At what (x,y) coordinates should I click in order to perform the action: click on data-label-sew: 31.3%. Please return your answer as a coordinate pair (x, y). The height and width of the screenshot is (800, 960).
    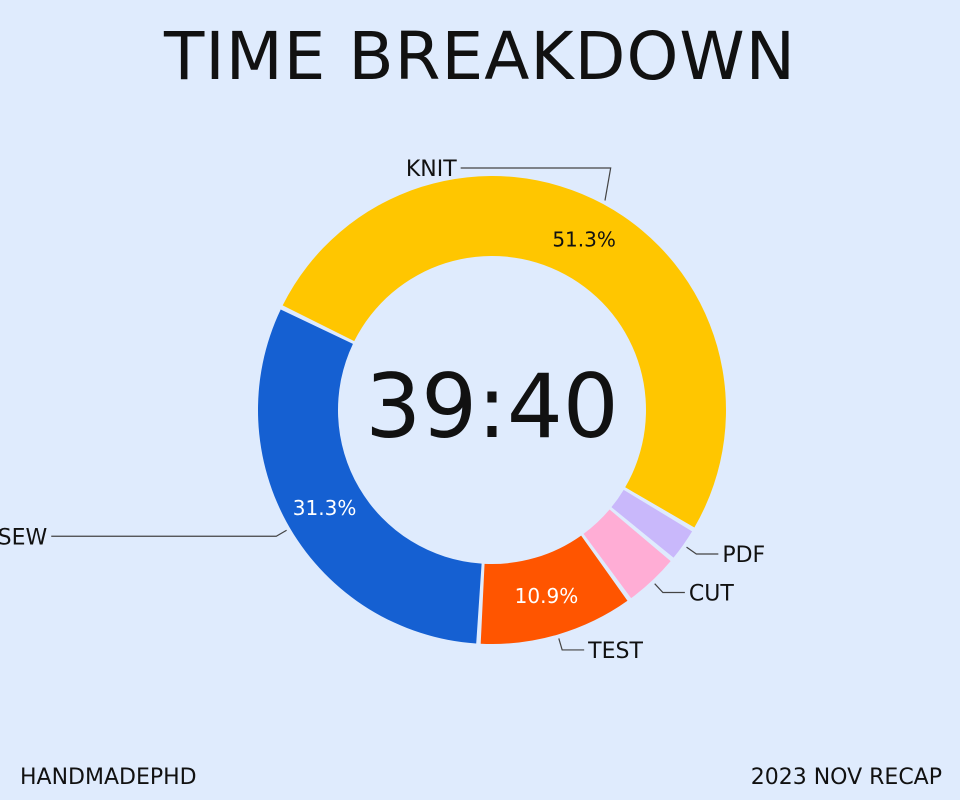
    Looking at the image, I should click on (325, 508).